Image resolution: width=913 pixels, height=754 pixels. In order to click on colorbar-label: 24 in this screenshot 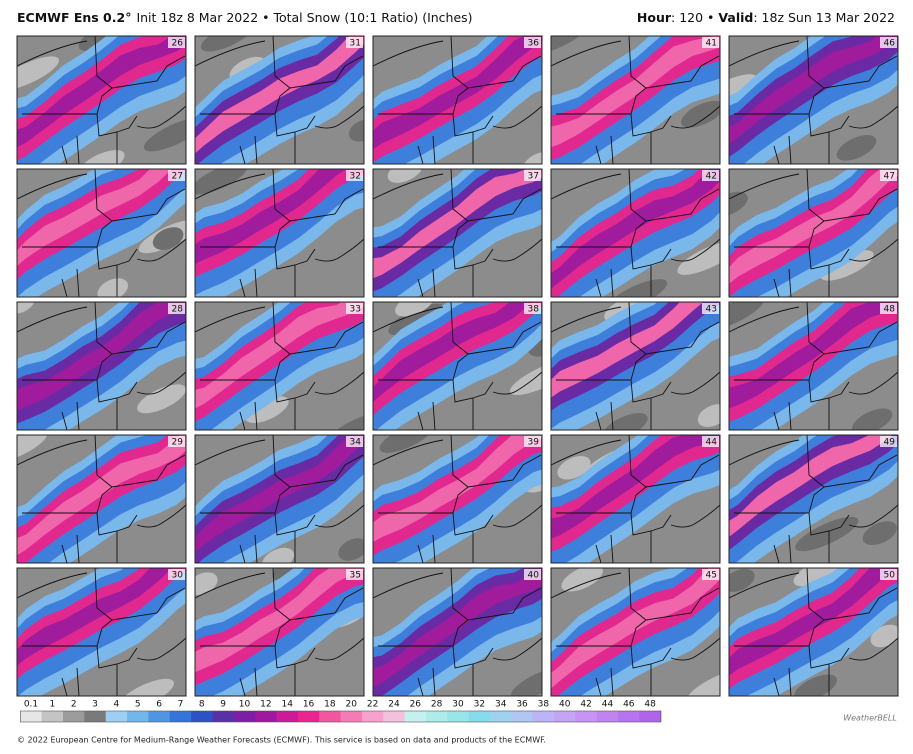, I will do `click(394, 705)`.